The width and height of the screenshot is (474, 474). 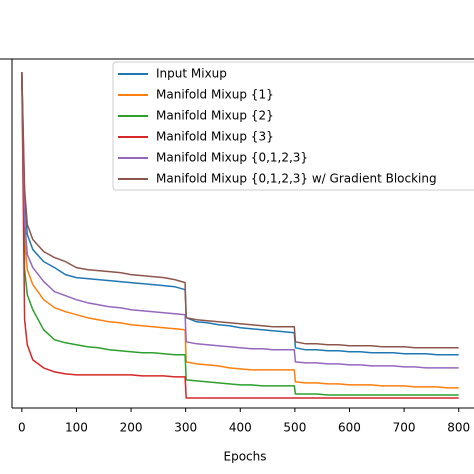 I want to click on x-tick-label: 700, so click(x=404, y=428).